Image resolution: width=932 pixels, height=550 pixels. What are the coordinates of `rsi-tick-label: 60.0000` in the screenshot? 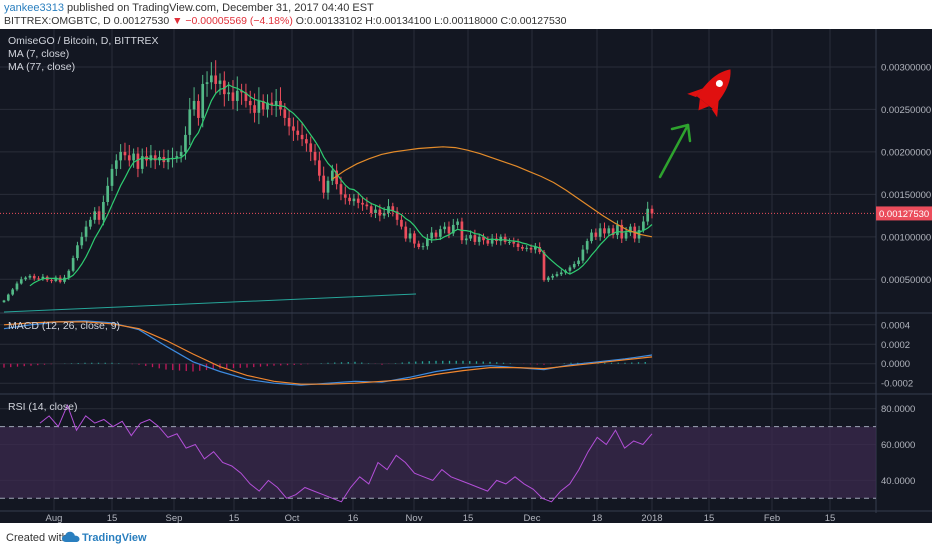 It's located at (898, 445).